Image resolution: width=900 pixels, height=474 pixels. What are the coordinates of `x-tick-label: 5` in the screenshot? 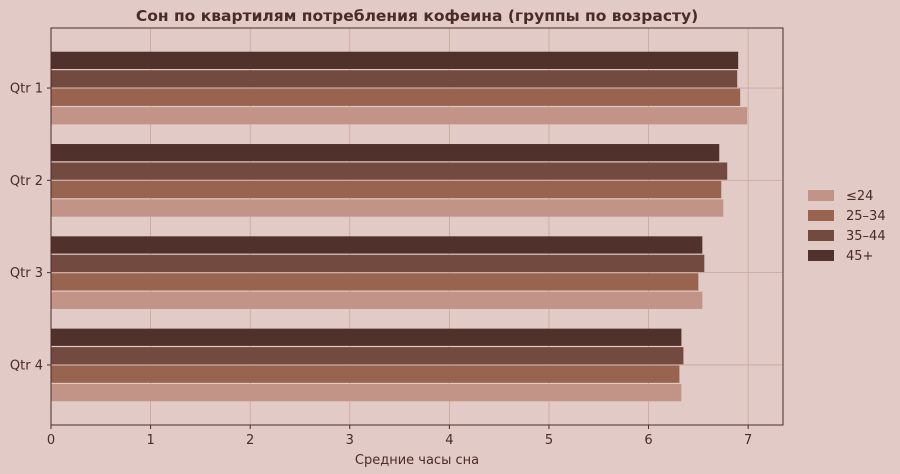 It's located at (549, 440).